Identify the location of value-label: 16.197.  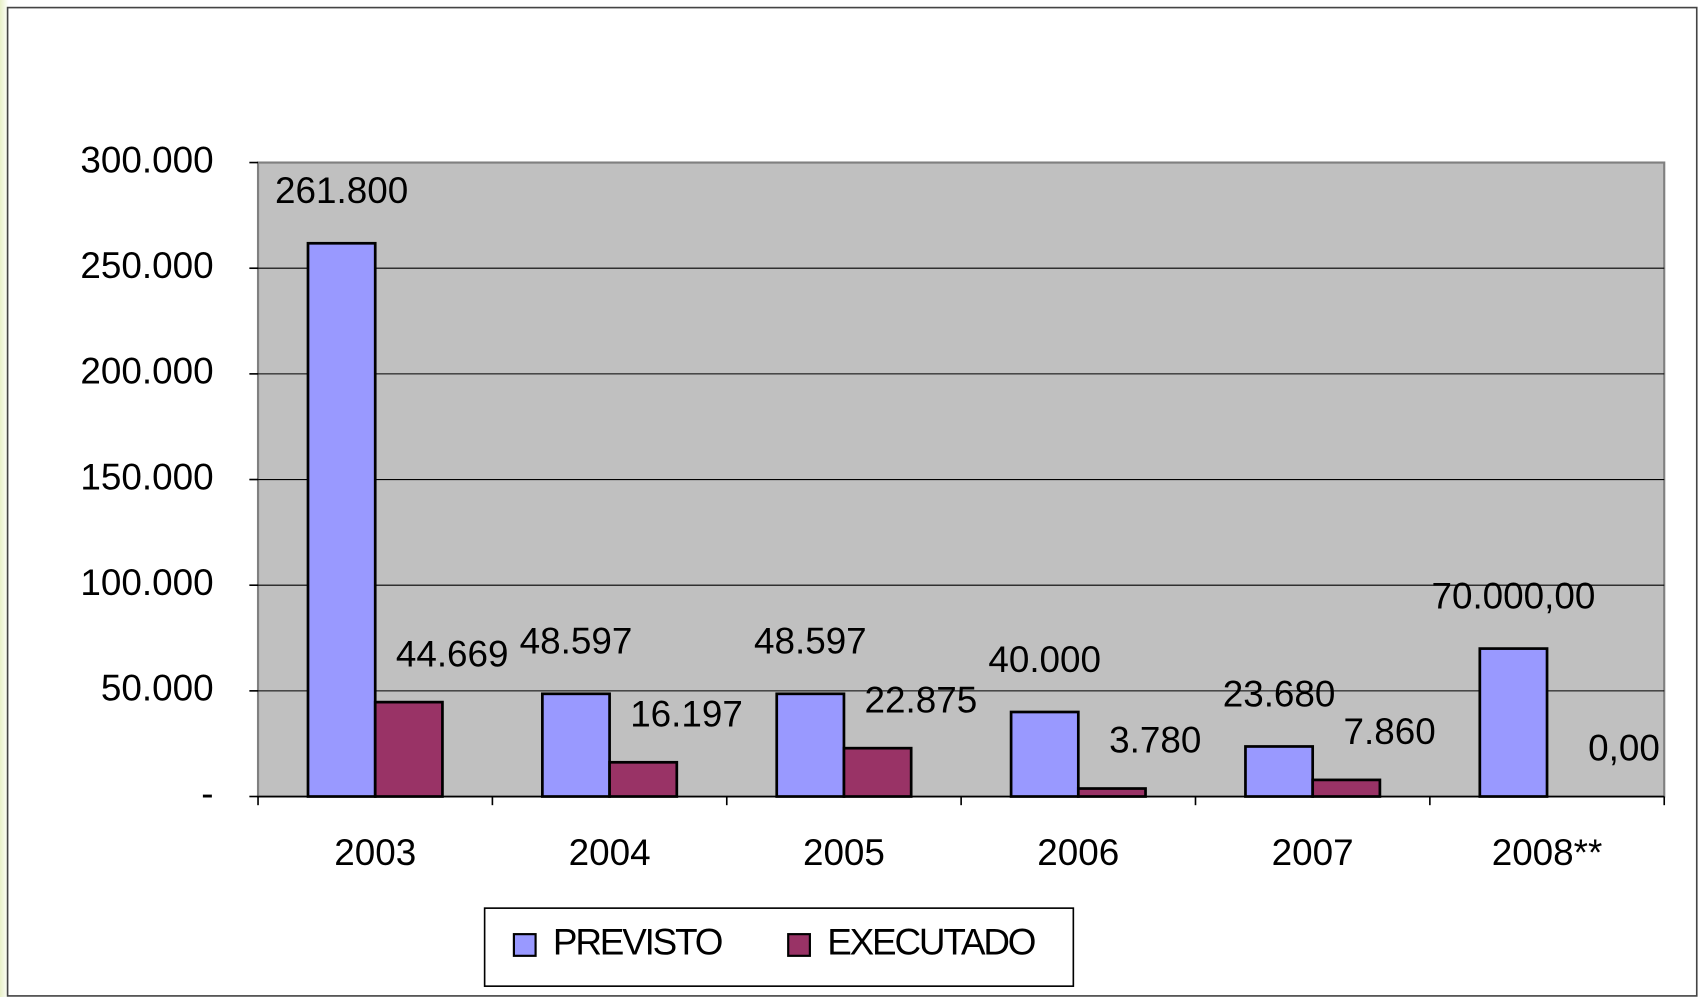
(686, 714).